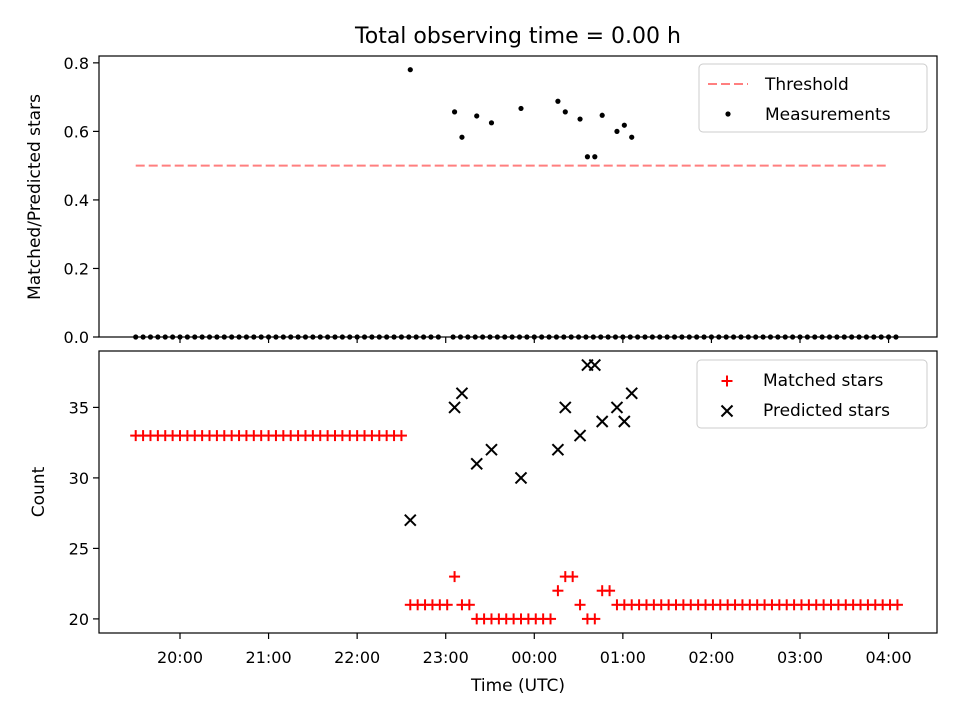  What do you see at coordinates (269, 657) in the screenshot?
I see `x-tick-label: 21:00` at bounding box center [269, 657].